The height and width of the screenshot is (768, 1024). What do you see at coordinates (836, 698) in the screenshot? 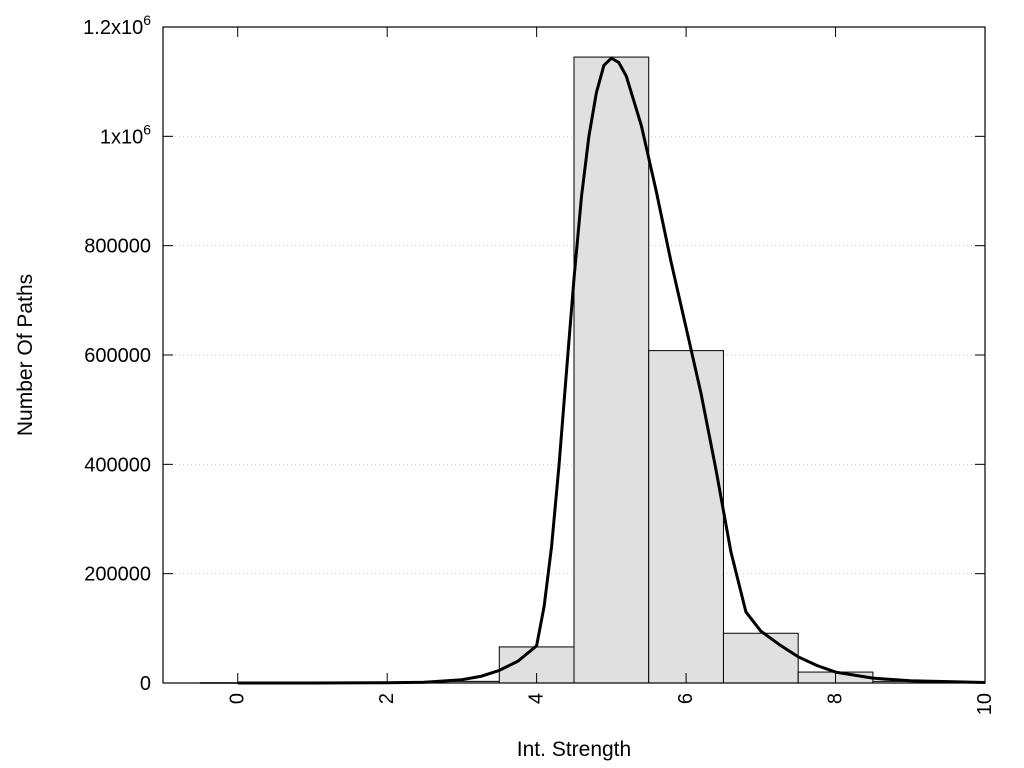
I see `x-tick-label: 8` at bounding box center [836, 698].